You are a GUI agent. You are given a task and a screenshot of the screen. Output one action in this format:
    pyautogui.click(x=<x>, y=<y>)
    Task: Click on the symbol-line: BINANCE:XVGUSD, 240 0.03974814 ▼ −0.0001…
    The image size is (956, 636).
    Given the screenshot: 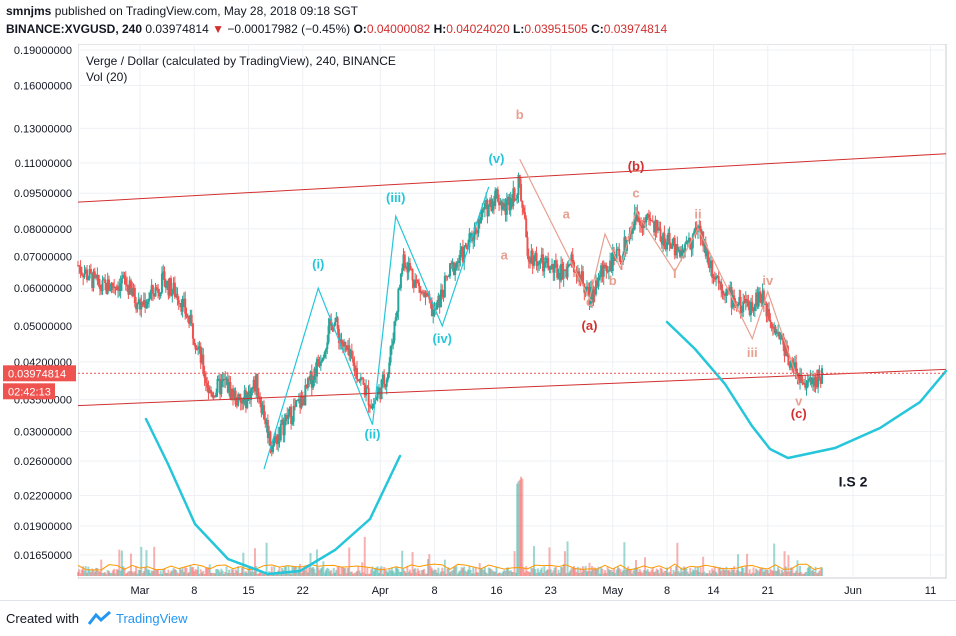 What is the action you would take?
    pyautogui.click(x=336, y=29)
    